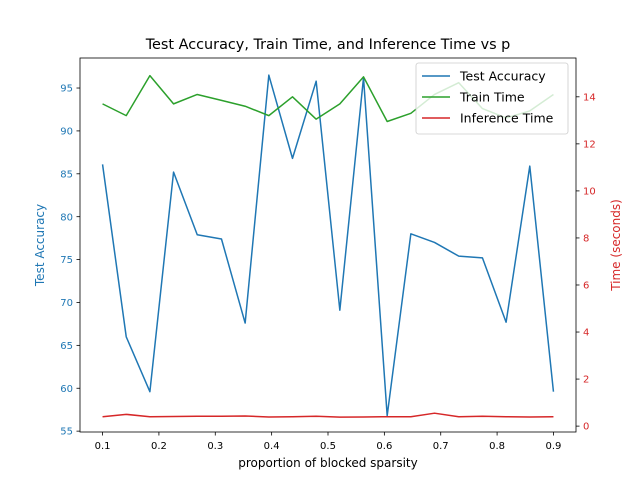  I want to click on y-right-tick-label: 14, so click(589, 97).